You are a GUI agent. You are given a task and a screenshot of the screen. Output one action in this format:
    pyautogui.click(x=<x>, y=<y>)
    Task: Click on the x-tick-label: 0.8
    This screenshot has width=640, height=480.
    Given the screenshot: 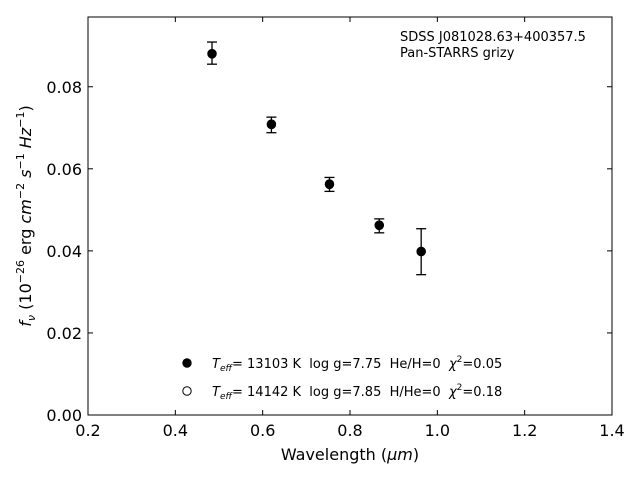 What is the action you would take?
    pyautogui.click(x=349, y=430)
    